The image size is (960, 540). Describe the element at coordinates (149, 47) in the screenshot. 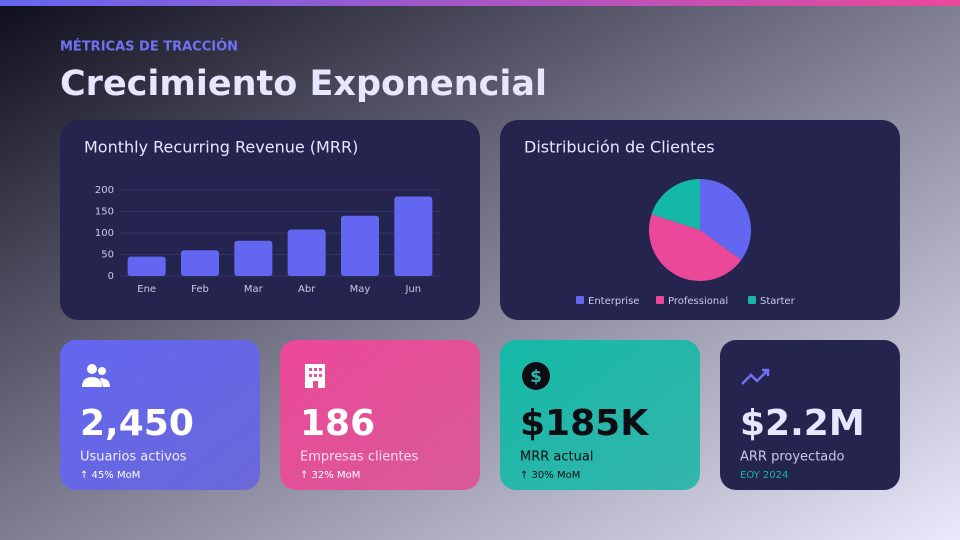

I see `kicker: MÉTRICAS DE TRACCIÓN` at that location.